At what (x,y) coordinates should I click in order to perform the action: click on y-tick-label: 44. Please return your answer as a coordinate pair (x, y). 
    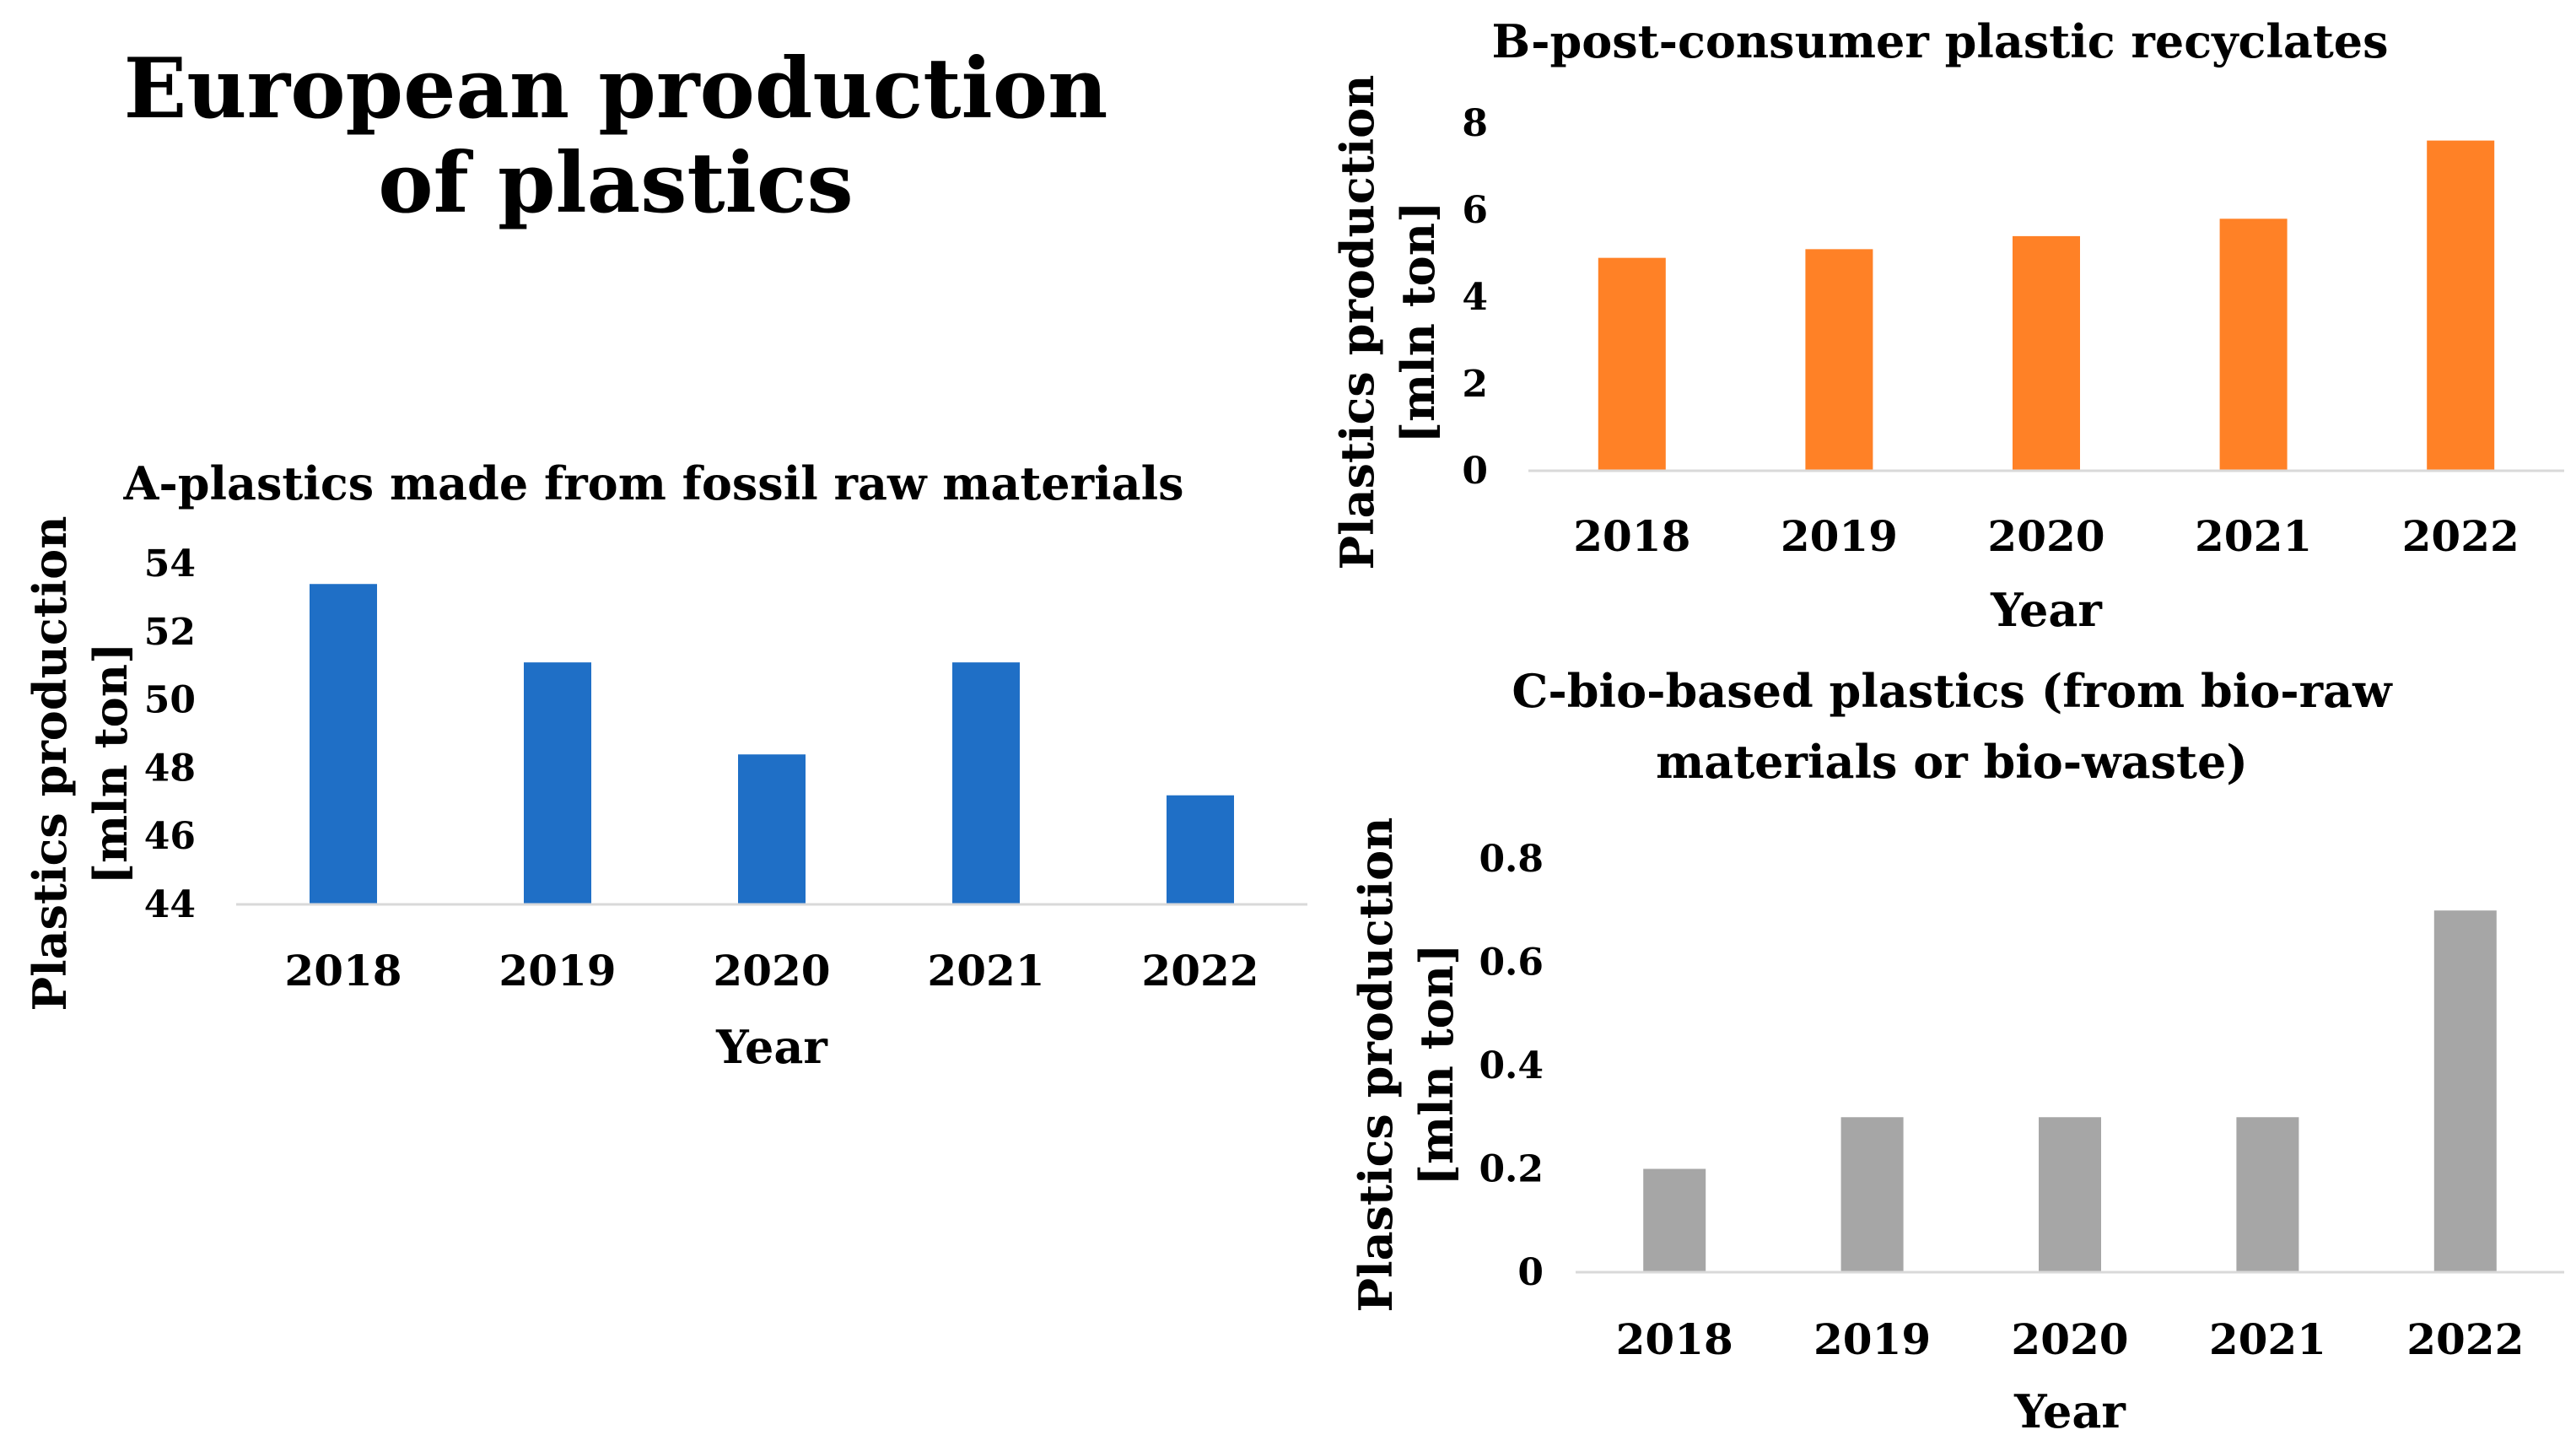
    Looking at the image, I should click on (170, 904).